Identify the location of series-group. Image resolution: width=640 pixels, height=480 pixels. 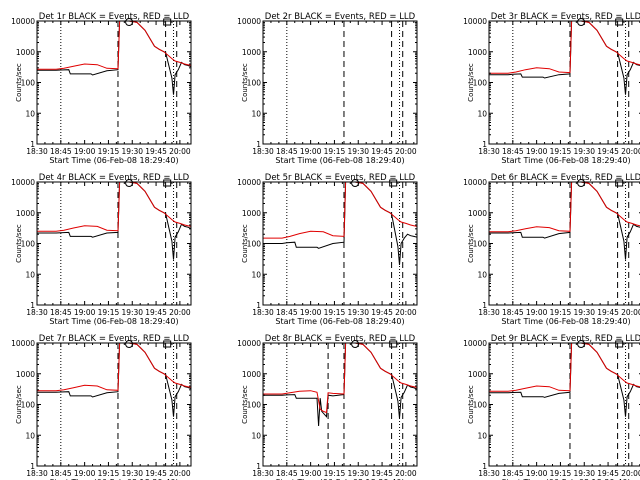
(340, 385).